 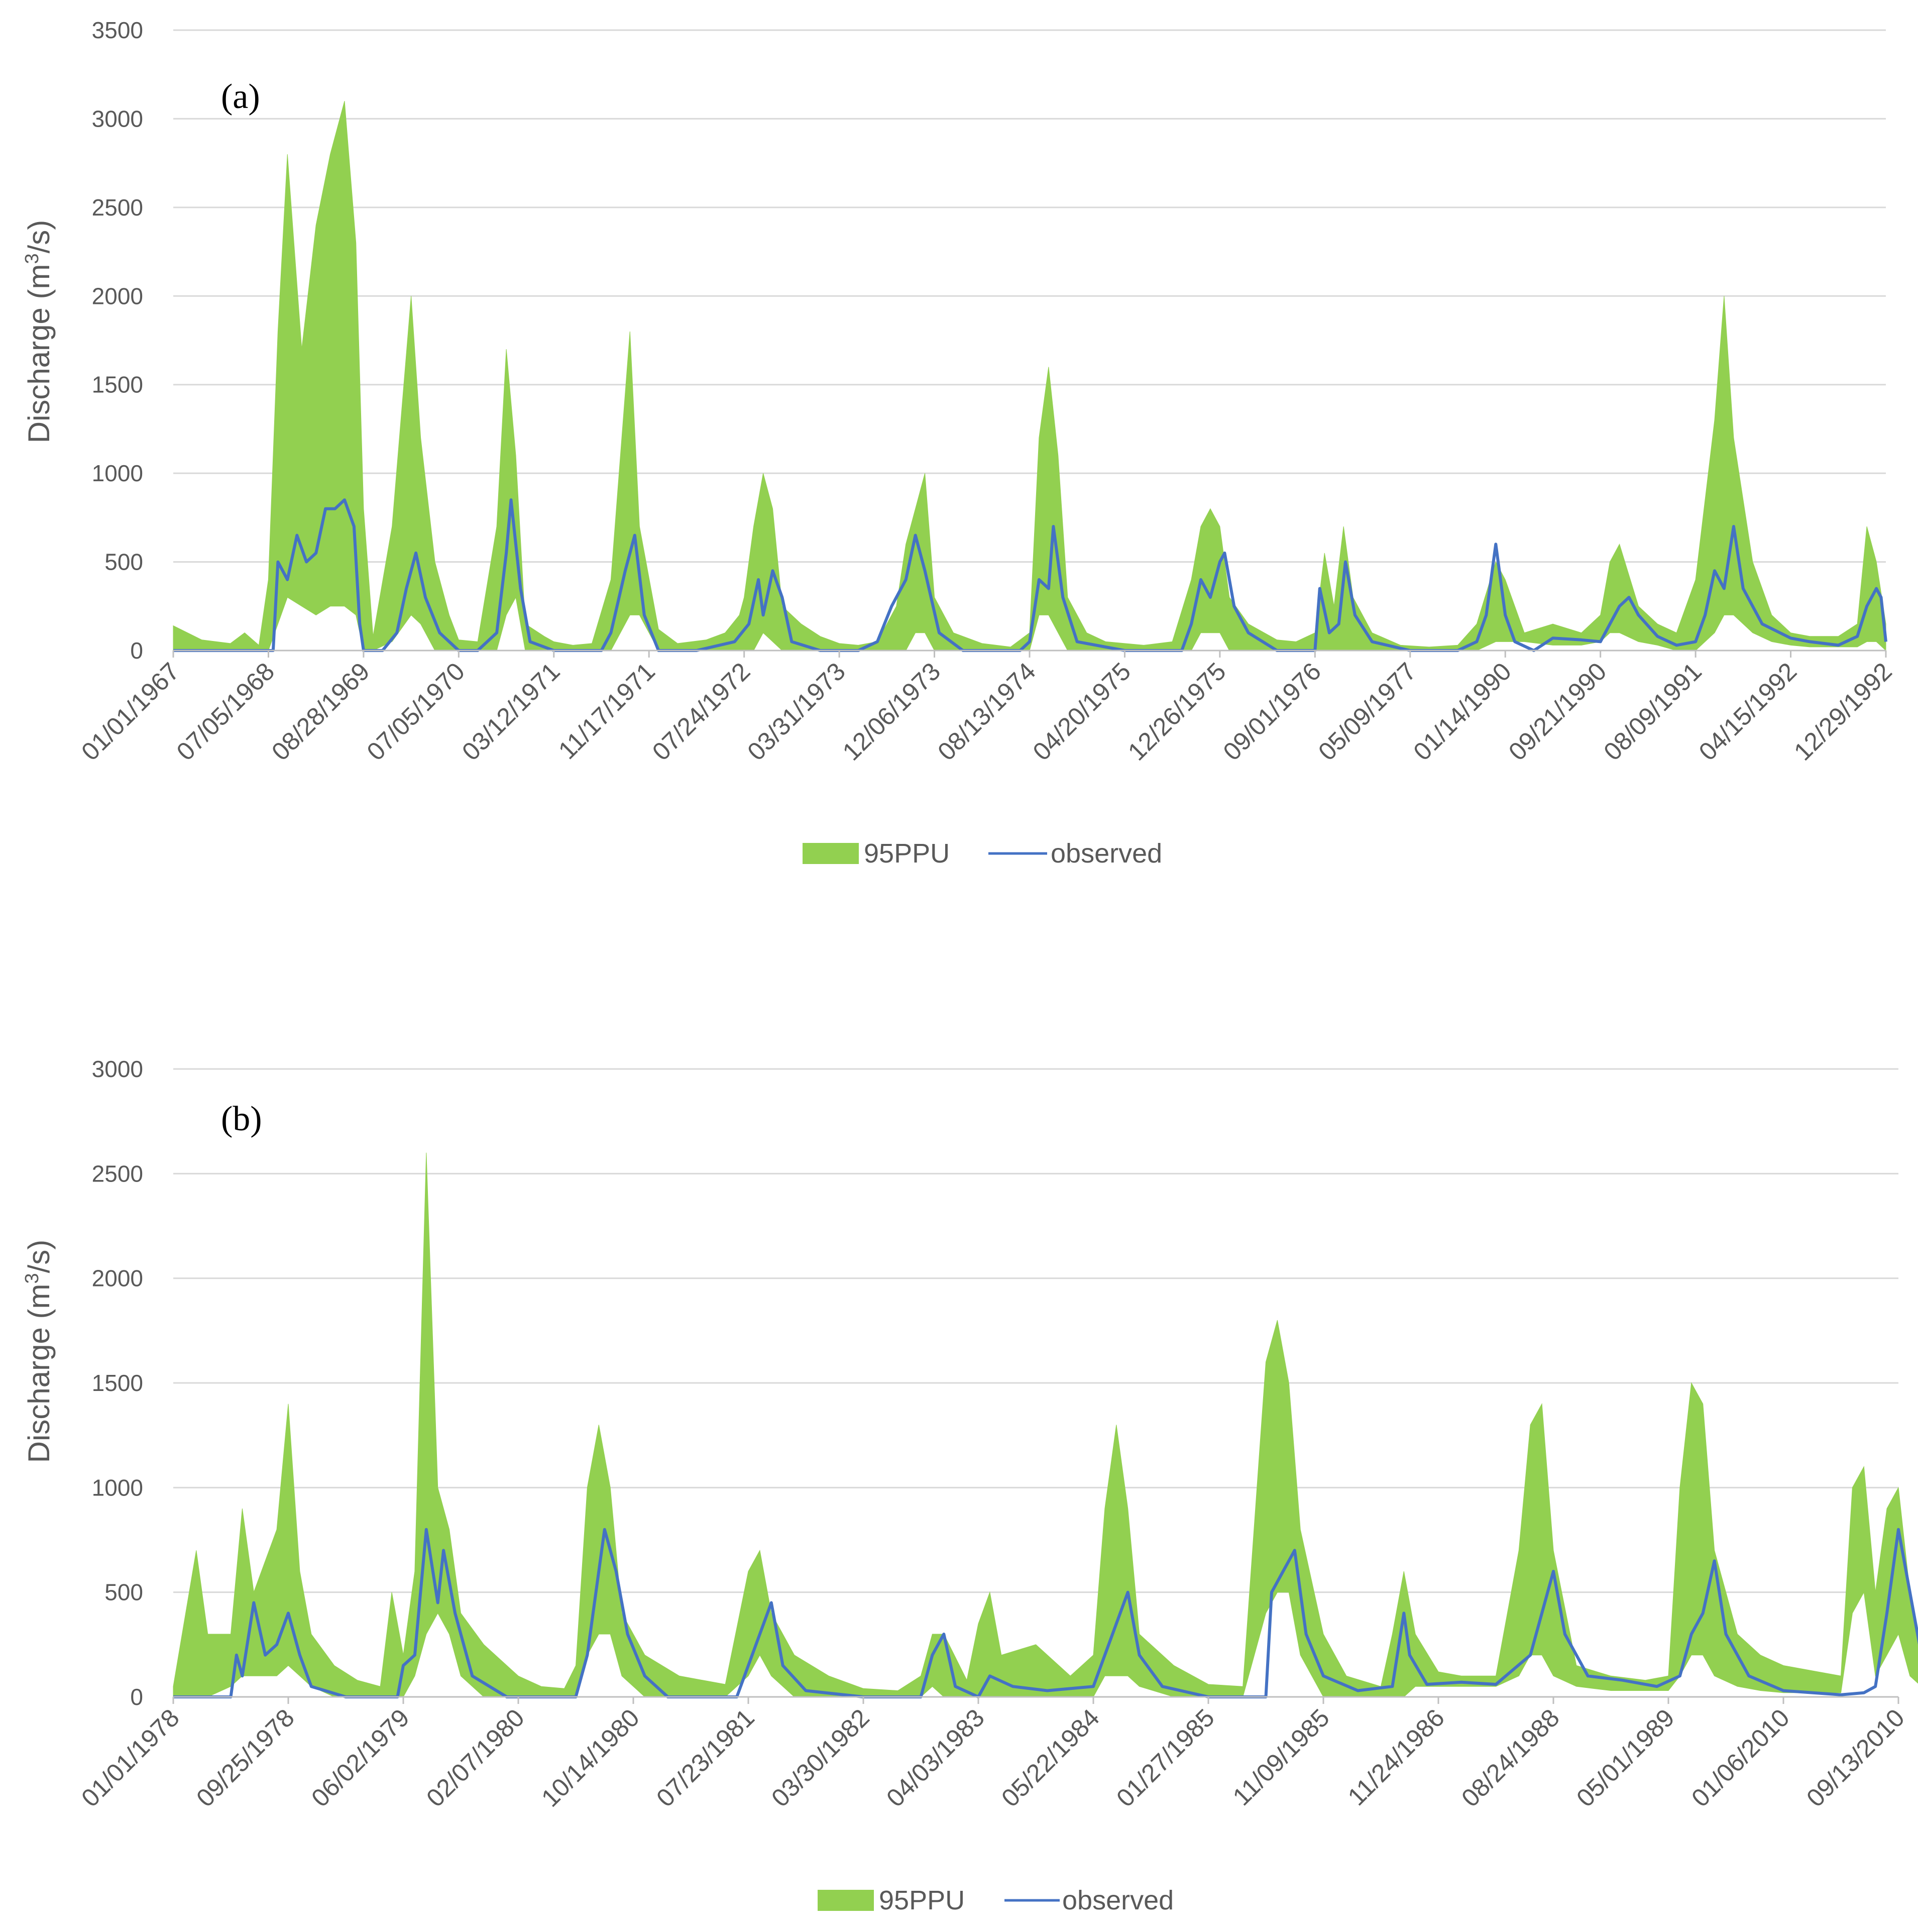 I want to click on panel-label: (a), so click(x=240, y=96).